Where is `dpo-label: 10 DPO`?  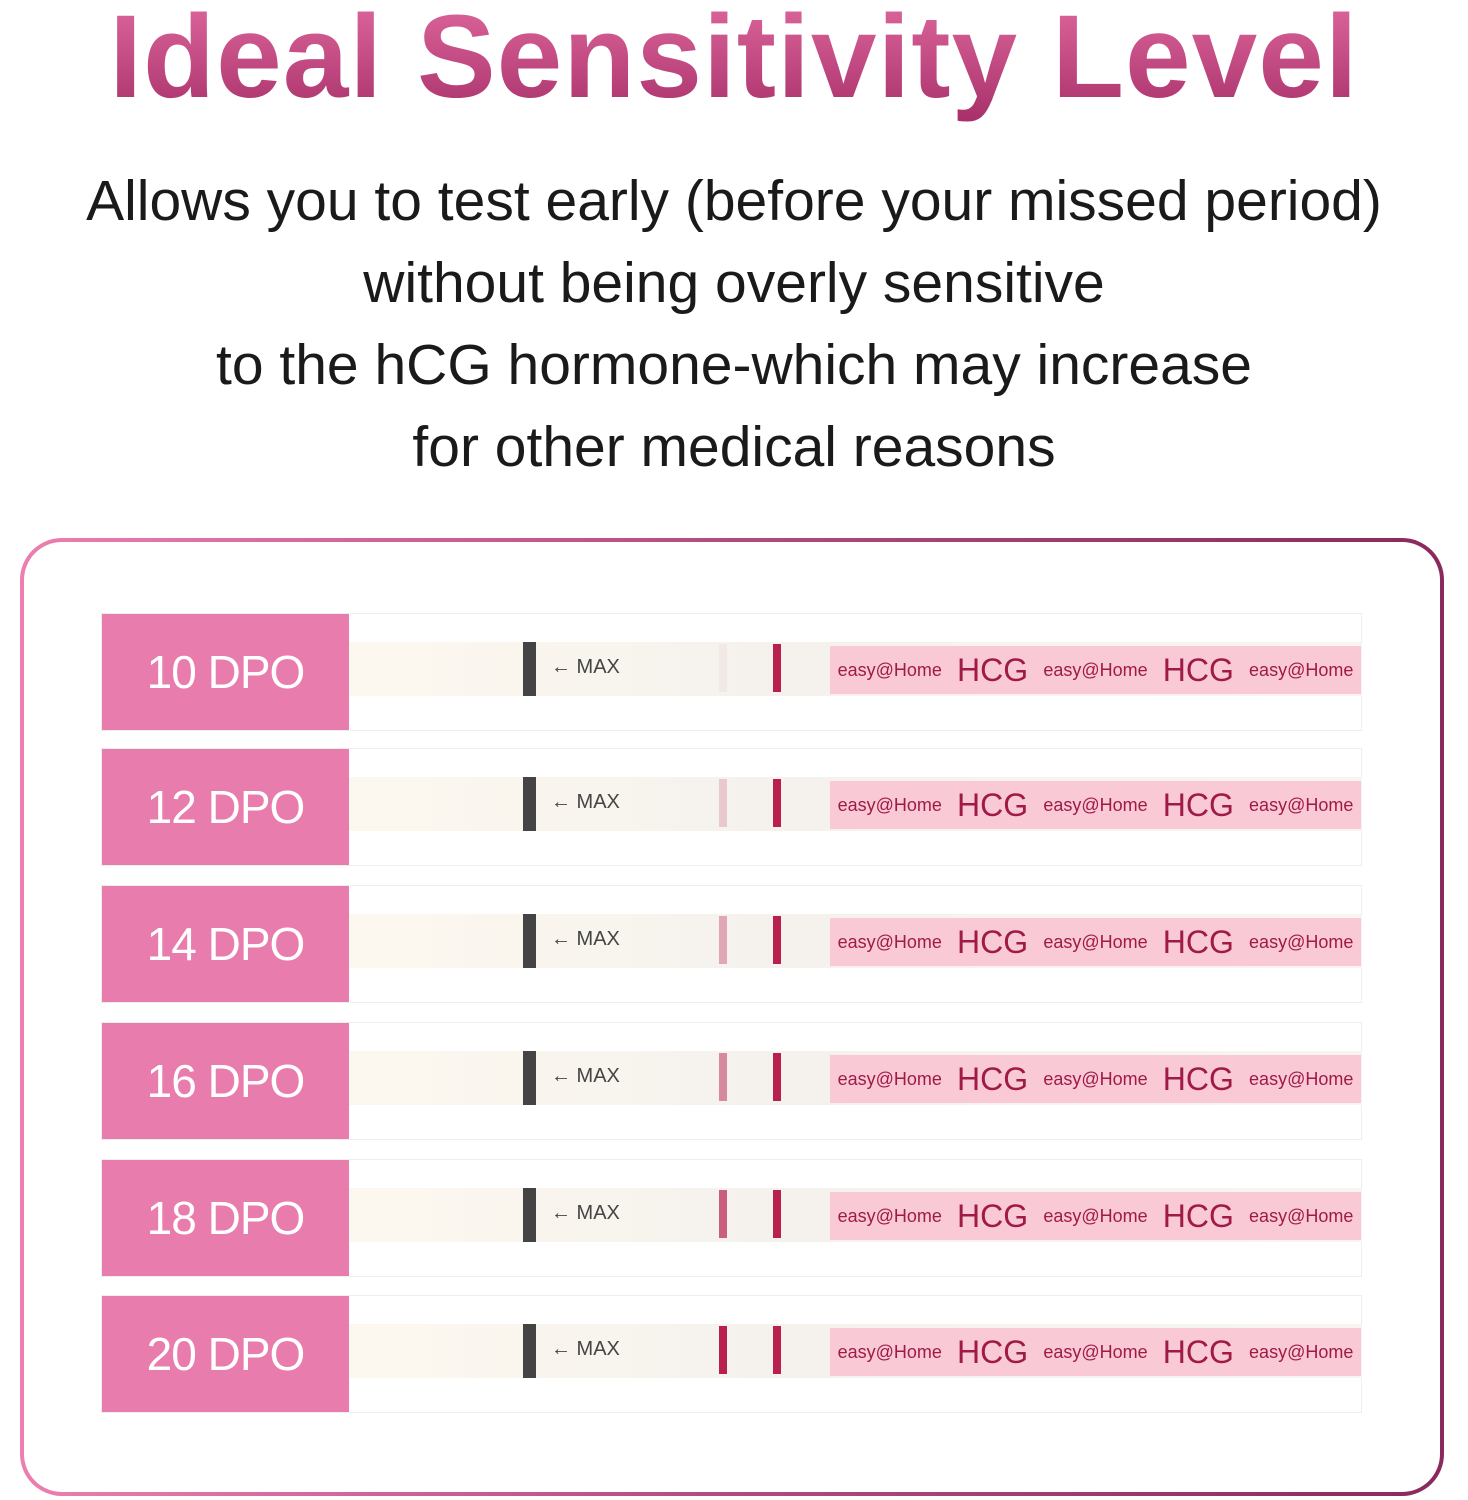 dpo-label: 10 DPO is located at coordinates (225, 672).